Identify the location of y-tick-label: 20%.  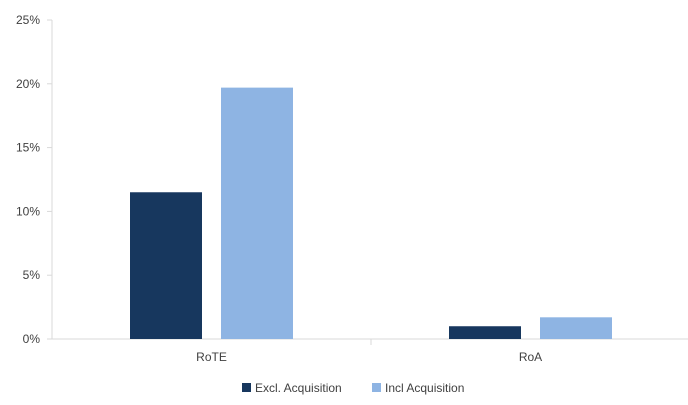
(28, 84).